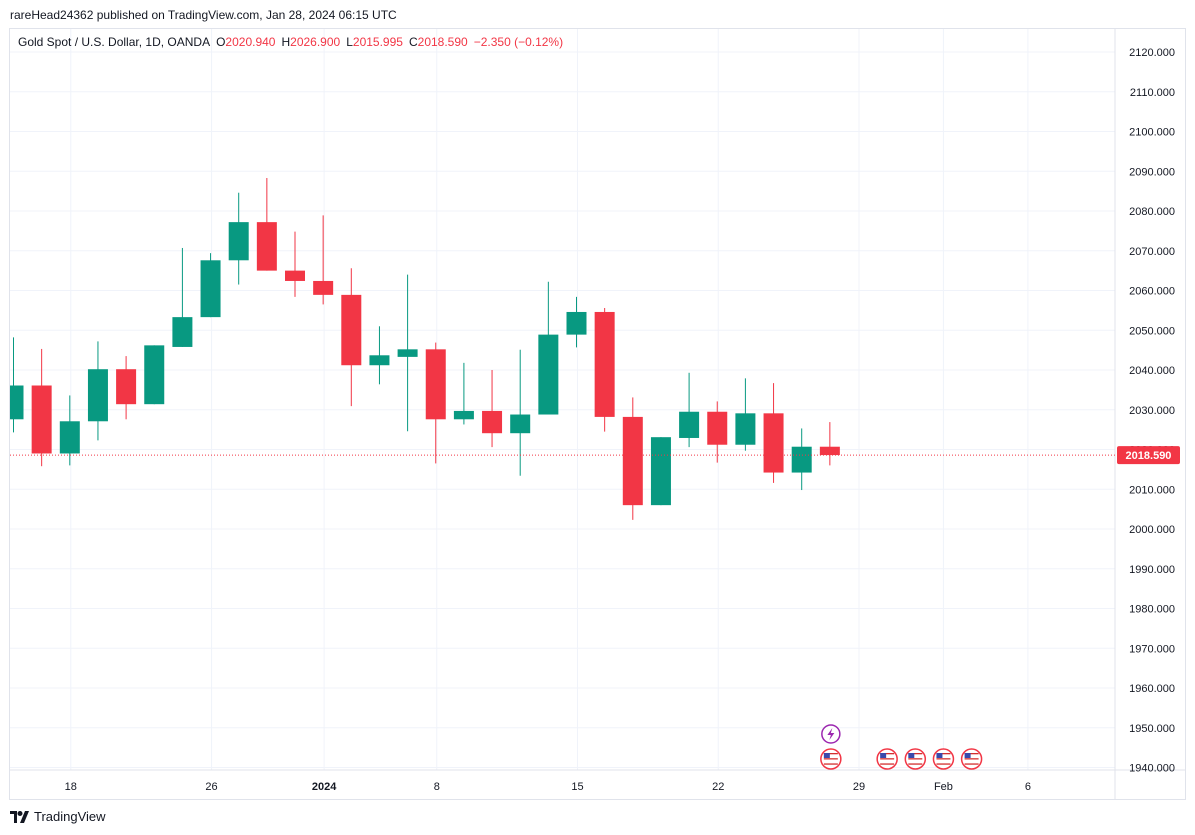 The width and height of the screenshot is (1195, 835). I want to click on price-tick-label: 2010.000, so click(1152, 490).